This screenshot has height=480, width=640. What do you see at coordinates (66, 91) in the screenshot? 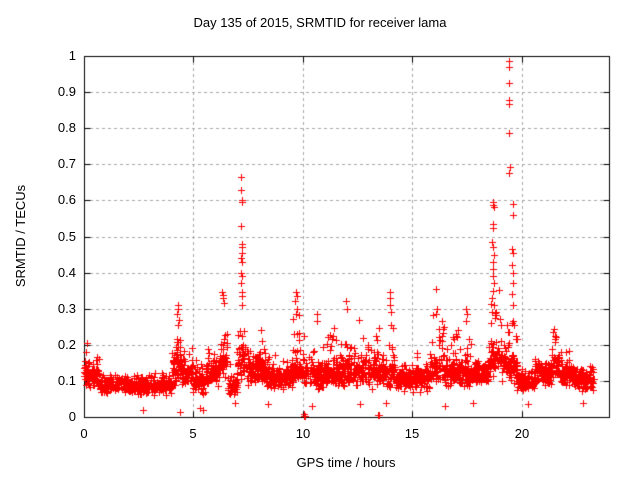
I see `y-tick-label: 0.9` at bounding box center [66, 91].